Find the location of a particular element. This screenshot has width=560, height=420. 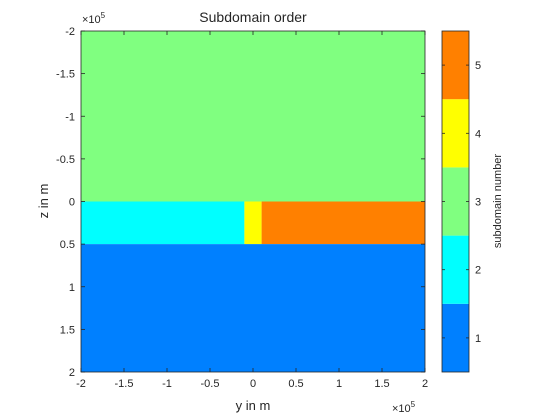

y-axis-exponent: ×10⁵ is located at coordinates (94, 18).